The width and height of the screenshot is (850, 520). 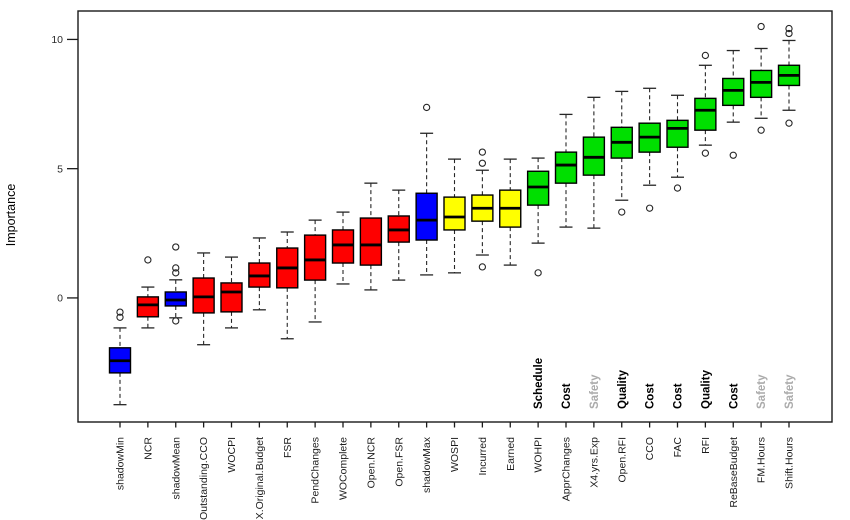 What do you see at coordinates (148, 358) in the screenshot?
I see `boxplot-NCR: NCR` at bounding box center [148, 358].